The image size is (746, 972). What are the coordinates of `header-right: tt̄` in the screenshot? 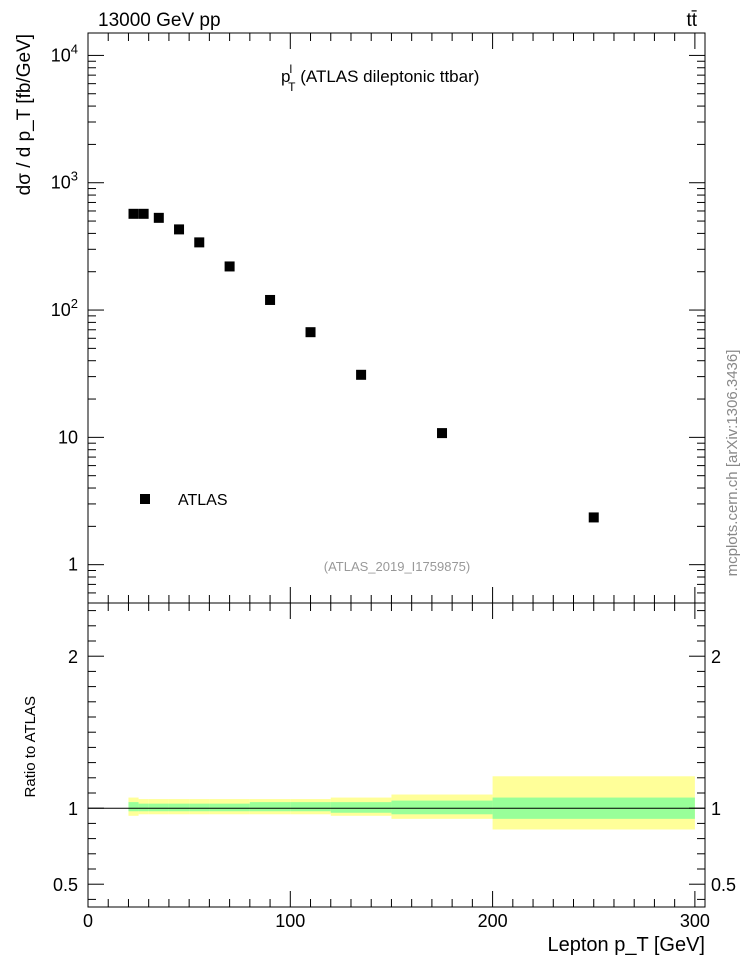 It's located at (691, 20).